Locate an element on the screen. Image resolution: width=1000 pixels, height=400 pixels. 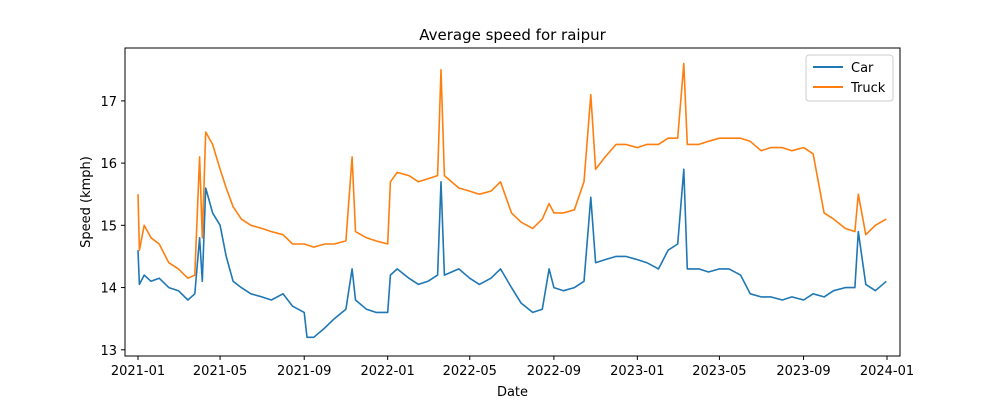
chart-title: Average speed for raipur is located at coordinates (512, 35).